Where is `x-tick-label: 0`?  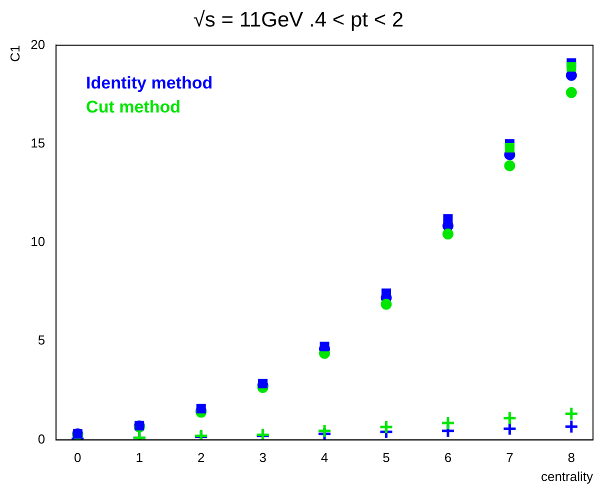
x-tick-label: 0 is located at coordinates (78, 458).